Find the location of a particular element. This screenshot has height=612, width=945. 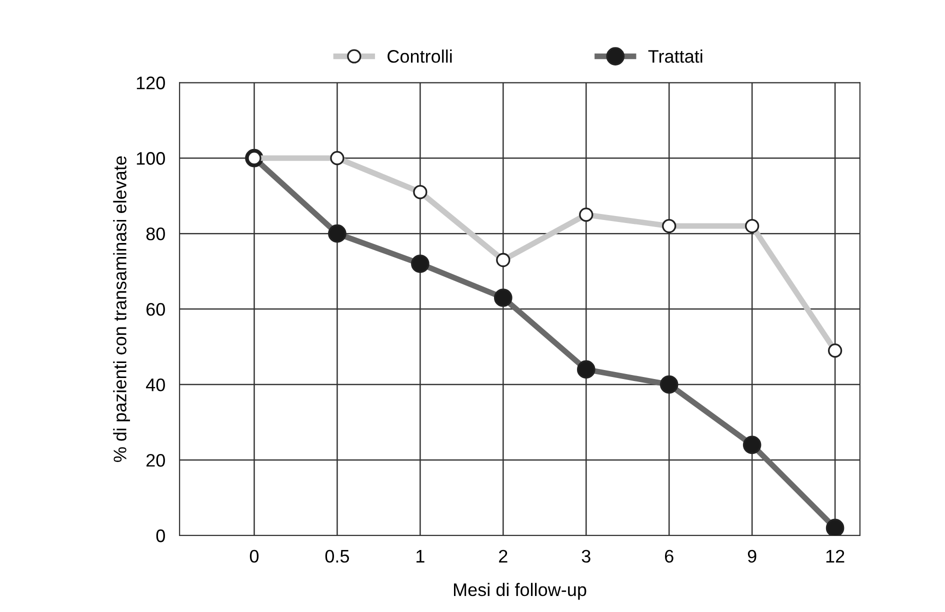

x-tick-label: 9 is located at coordinates (752, 556).